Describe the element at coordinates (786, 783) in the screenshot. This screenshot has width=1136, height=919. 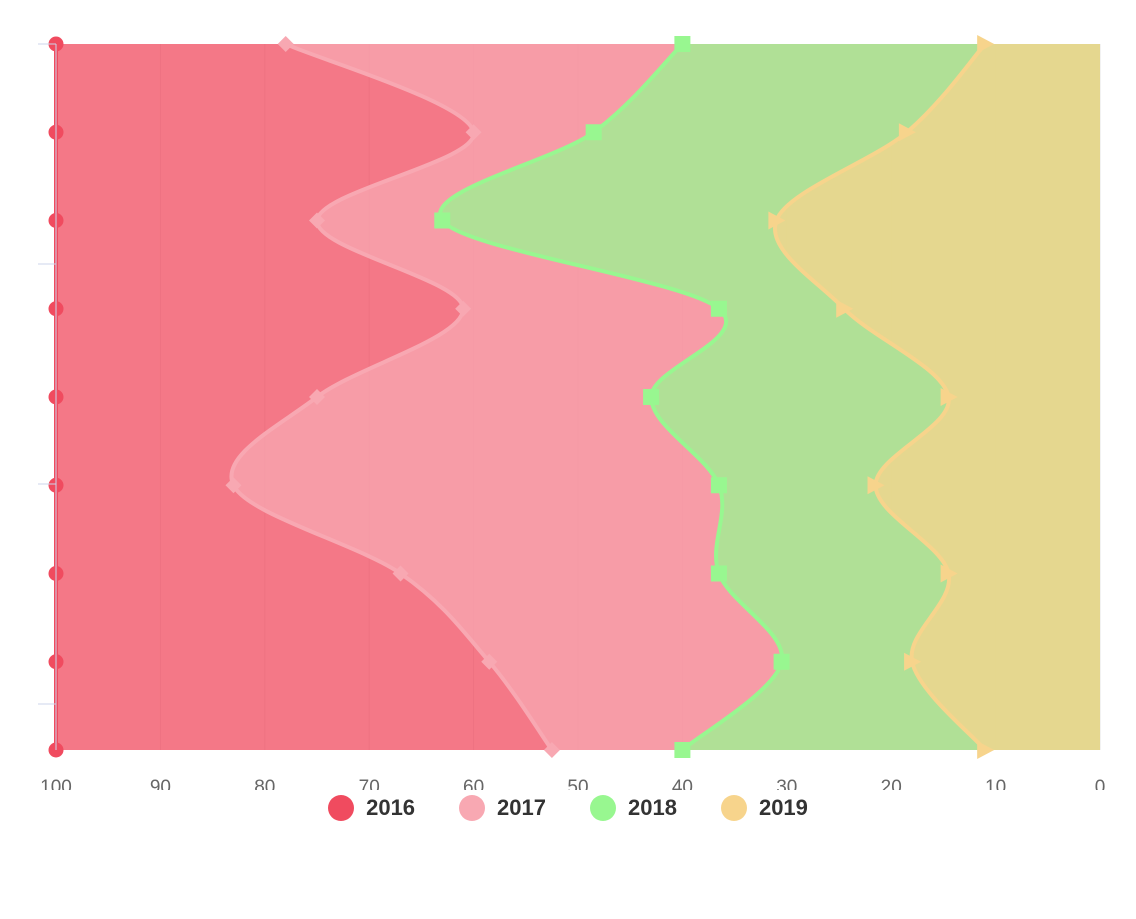
I see `x-tick-label: 30` at that location.